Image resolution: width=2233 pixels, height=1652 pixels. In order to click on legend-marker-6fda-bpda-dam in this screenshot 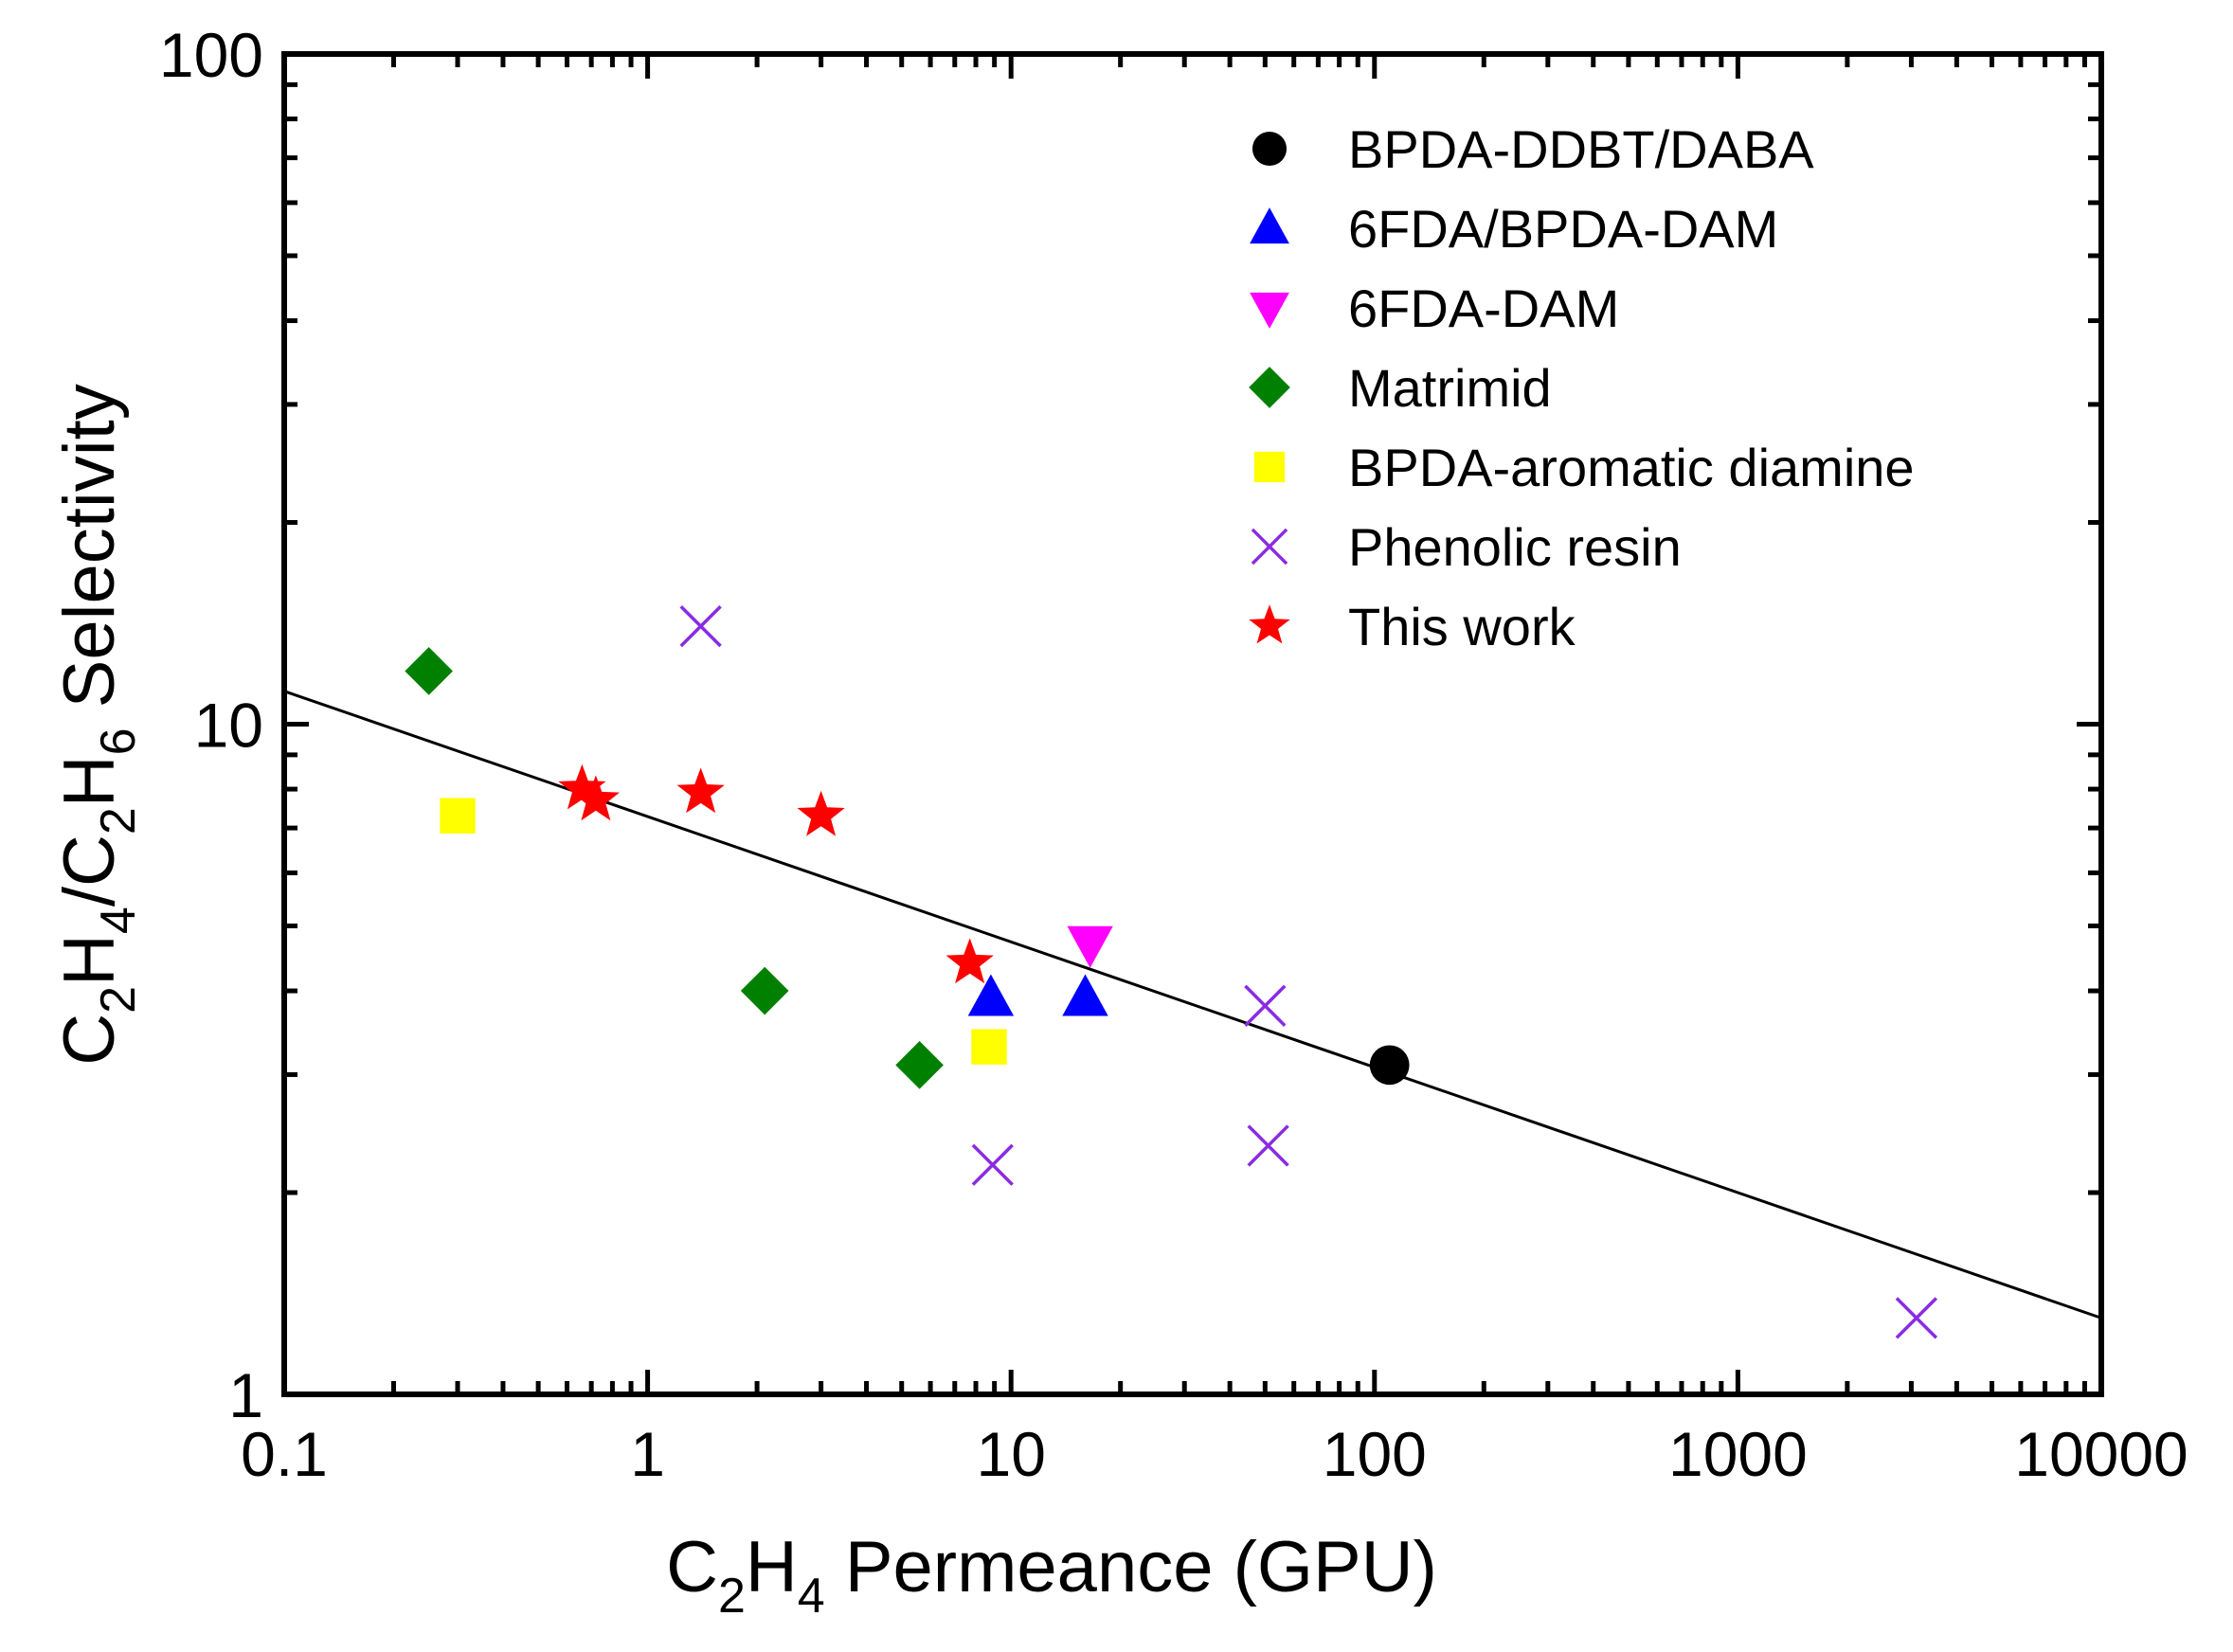, I will do `click(1269, 225)`.